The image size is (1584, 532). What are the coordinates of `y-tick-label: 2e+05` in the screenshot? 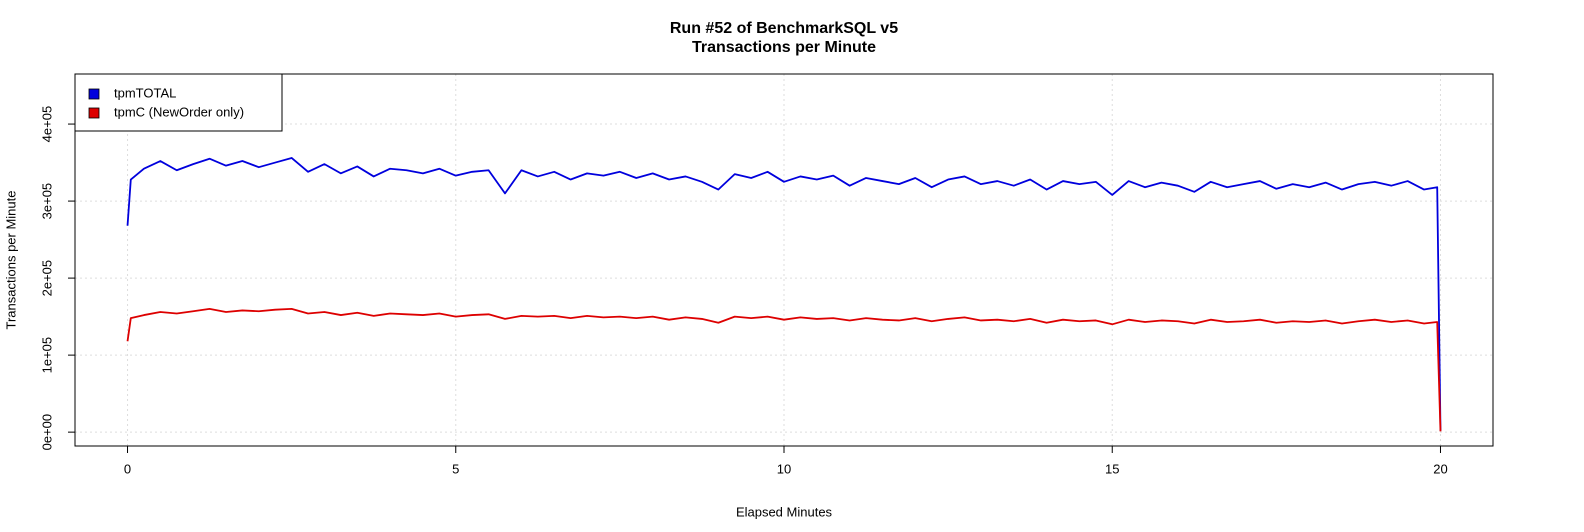 It's located at (46, 278).